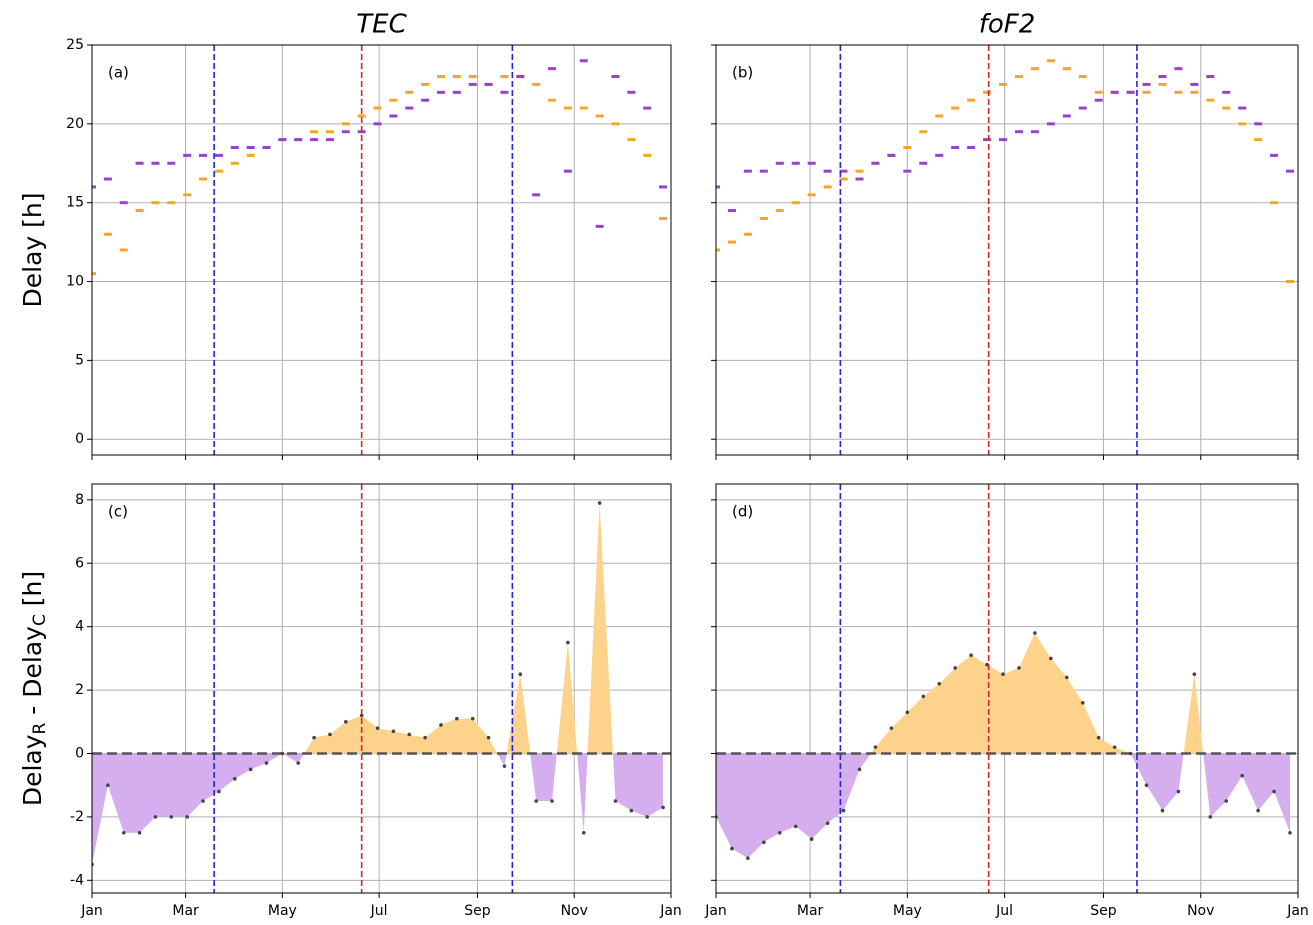 This screenshot has width=1313, height=925. Describe the element at coordinates (1007, 25) in the screenshot. I see `panel-title: foF2` at that location.